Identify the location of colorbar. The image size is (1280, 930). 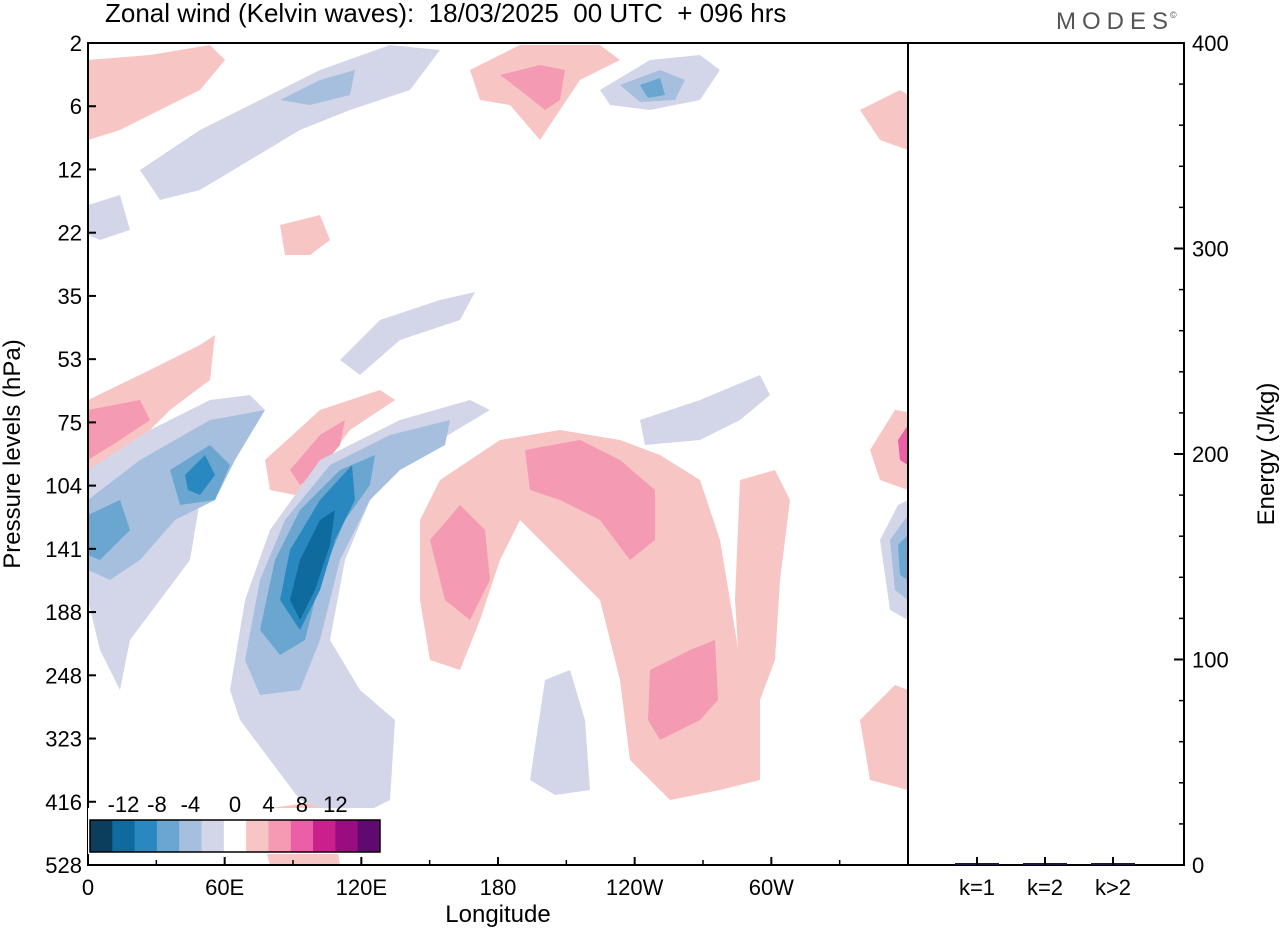
(235, 831).